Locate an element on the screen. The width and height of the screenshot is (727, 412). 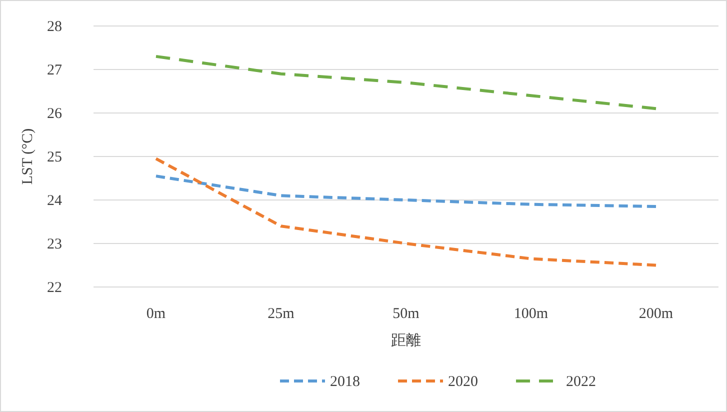
x-tick-label: 50m is located at coordinates (406, 314).